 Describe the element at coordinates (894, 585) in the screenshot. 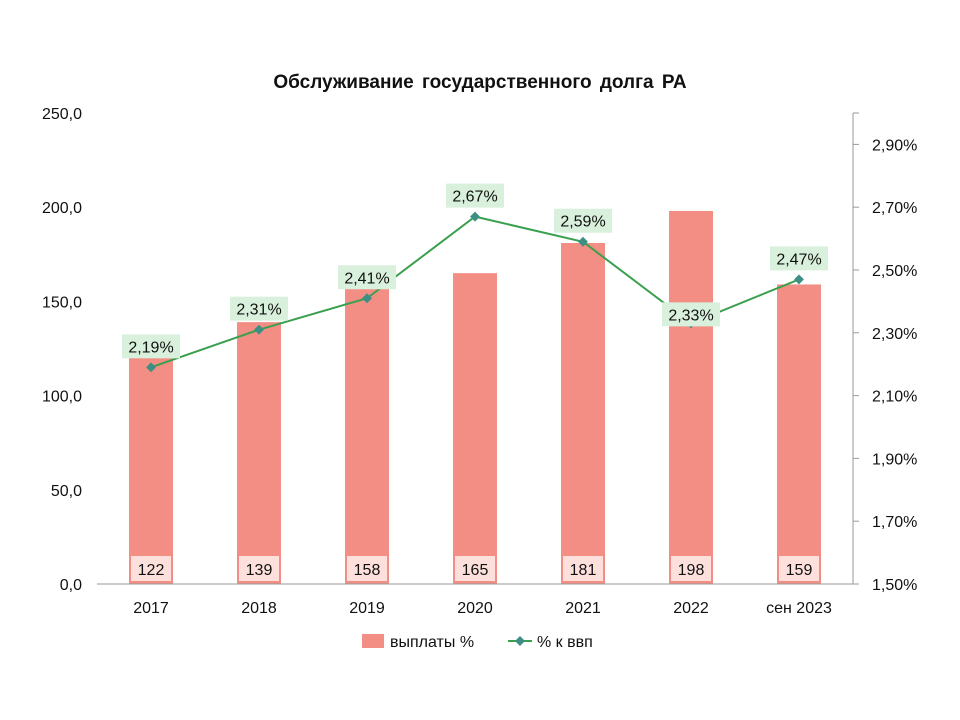

I see `right-tick-label: 1,50%` at that location.